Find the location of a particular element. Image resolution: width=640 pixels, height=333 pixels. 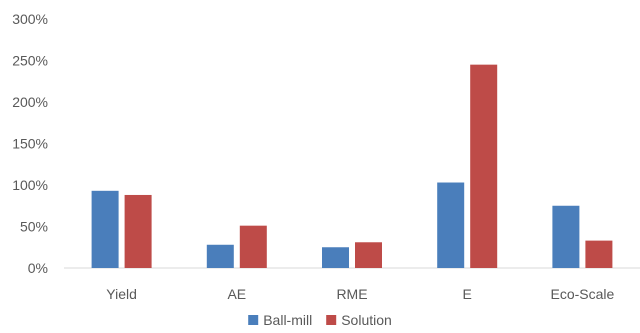

x-axis-category-labels: Yield AE RME E Eco-Scale is located at coordinates (360, 294).